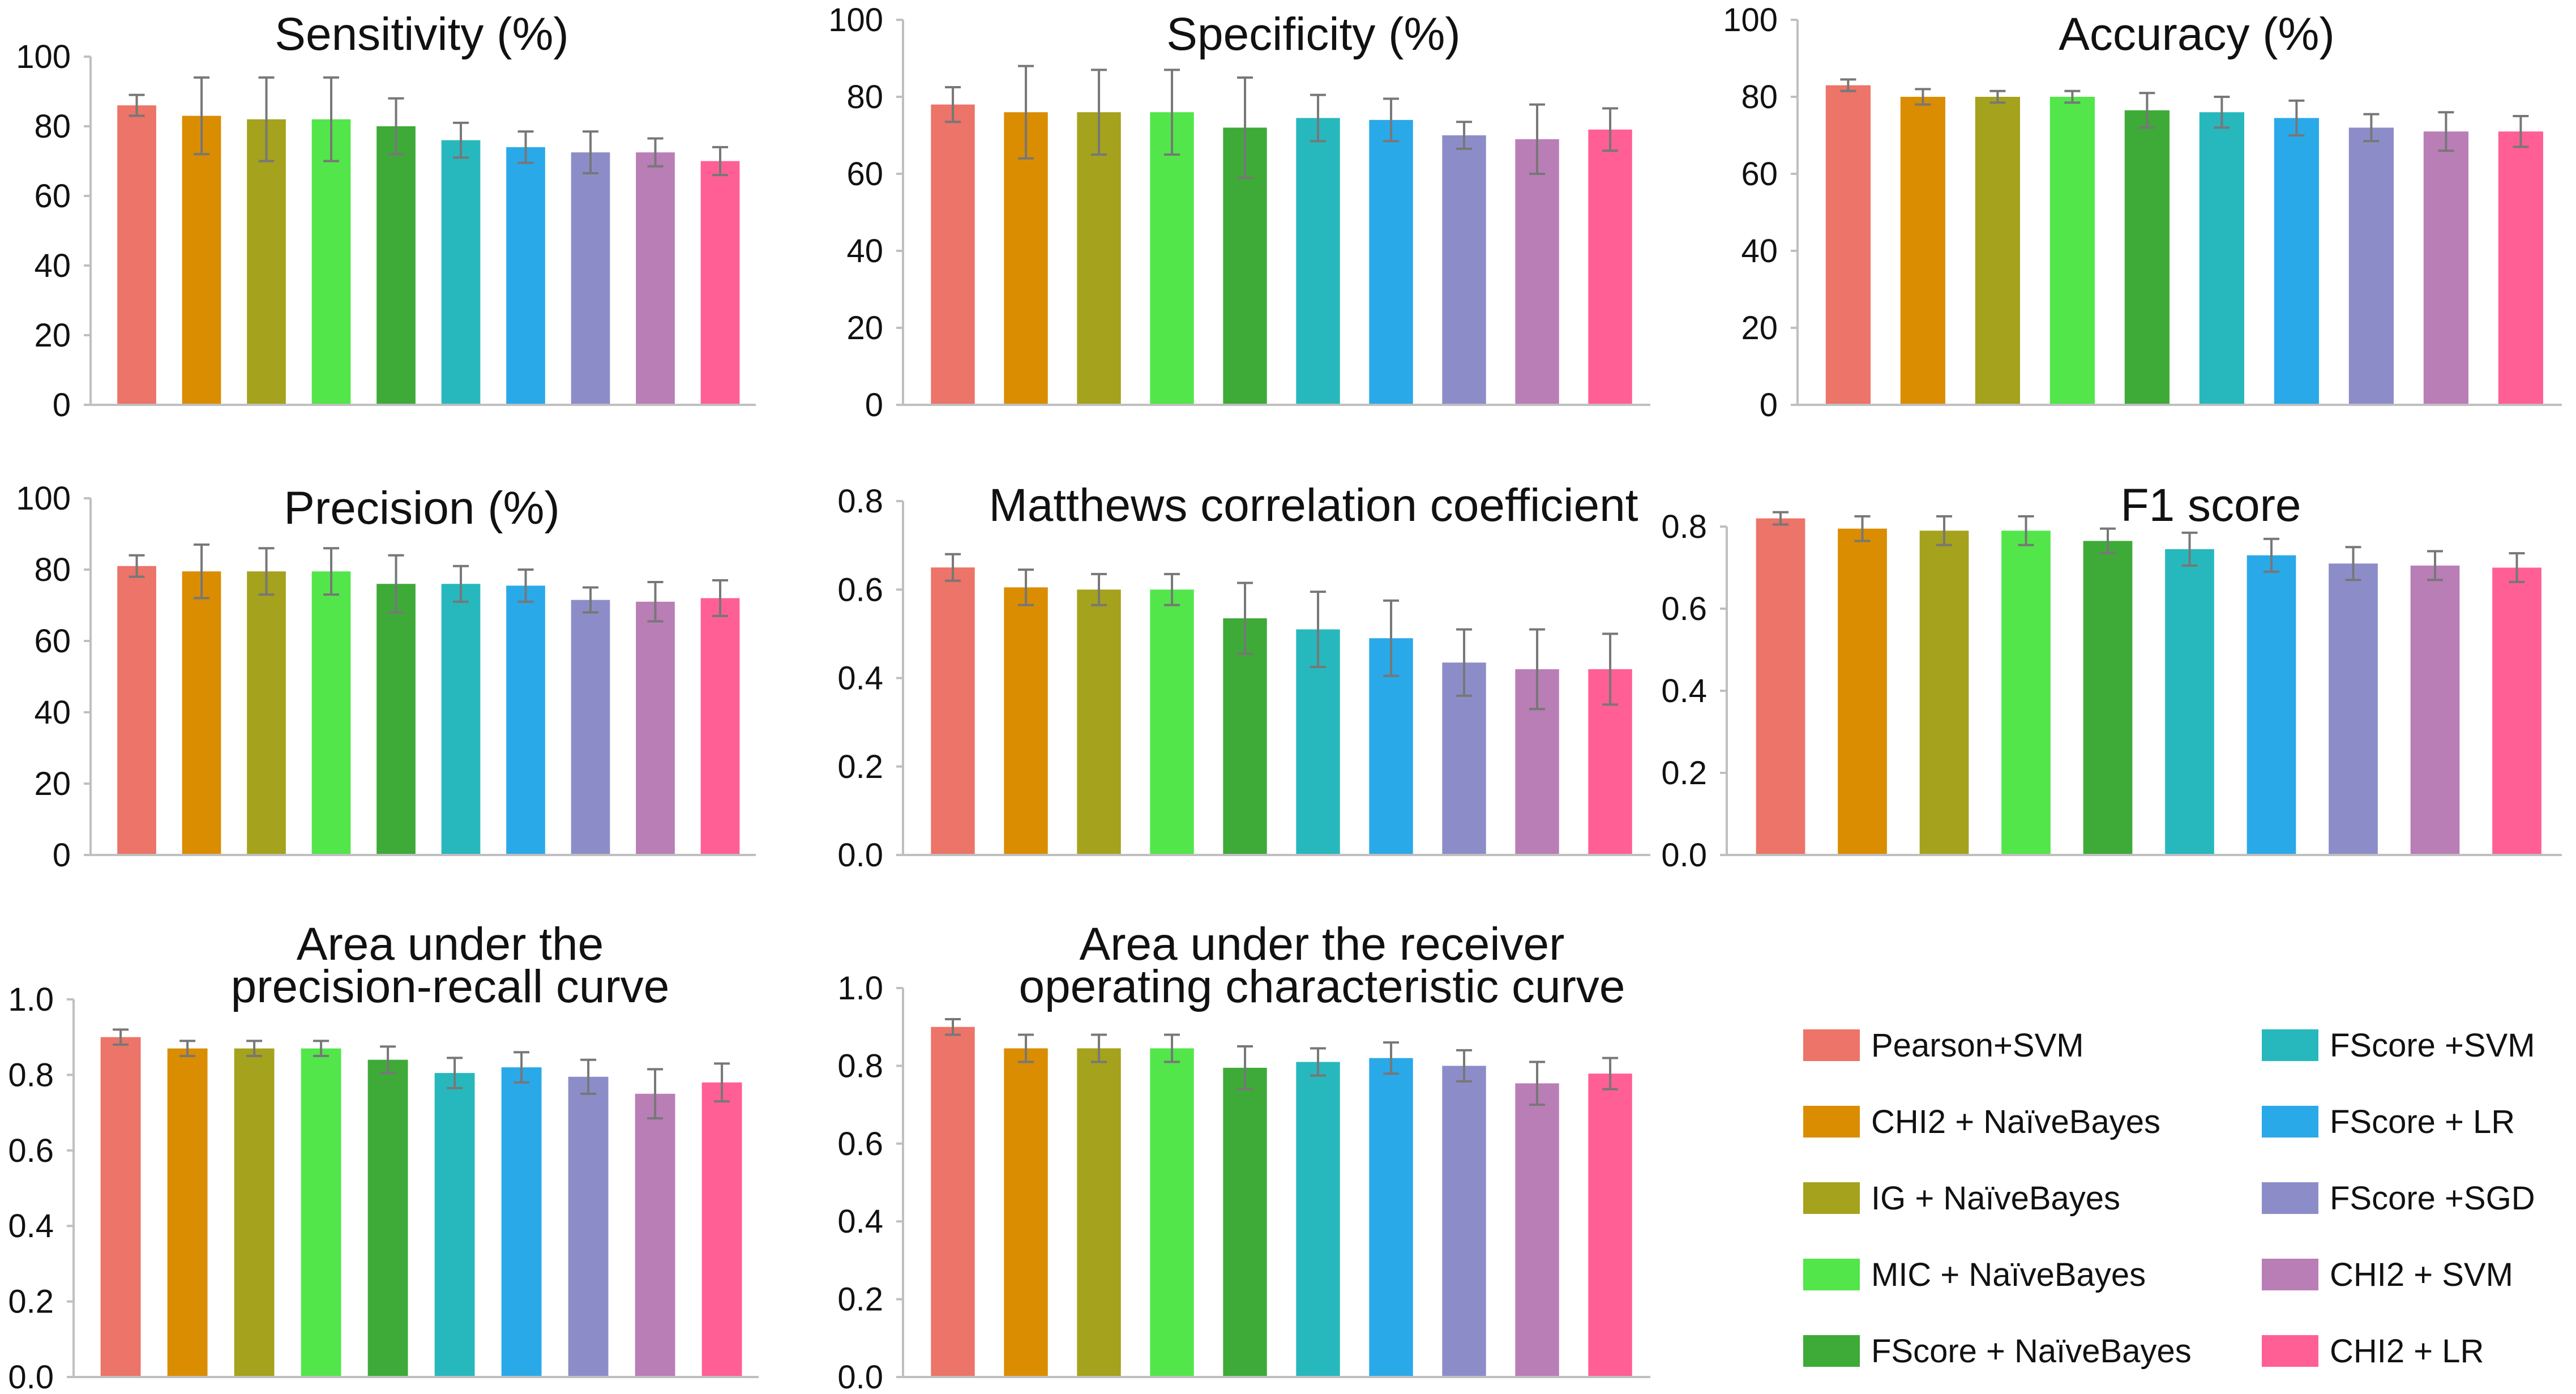 The image size is (2576, 1394). What do you see at coordinates (2421, 1274) in the screenshot?
I see `legend-label: CHI2 + SVM` at bounding box center [2421, 1274].